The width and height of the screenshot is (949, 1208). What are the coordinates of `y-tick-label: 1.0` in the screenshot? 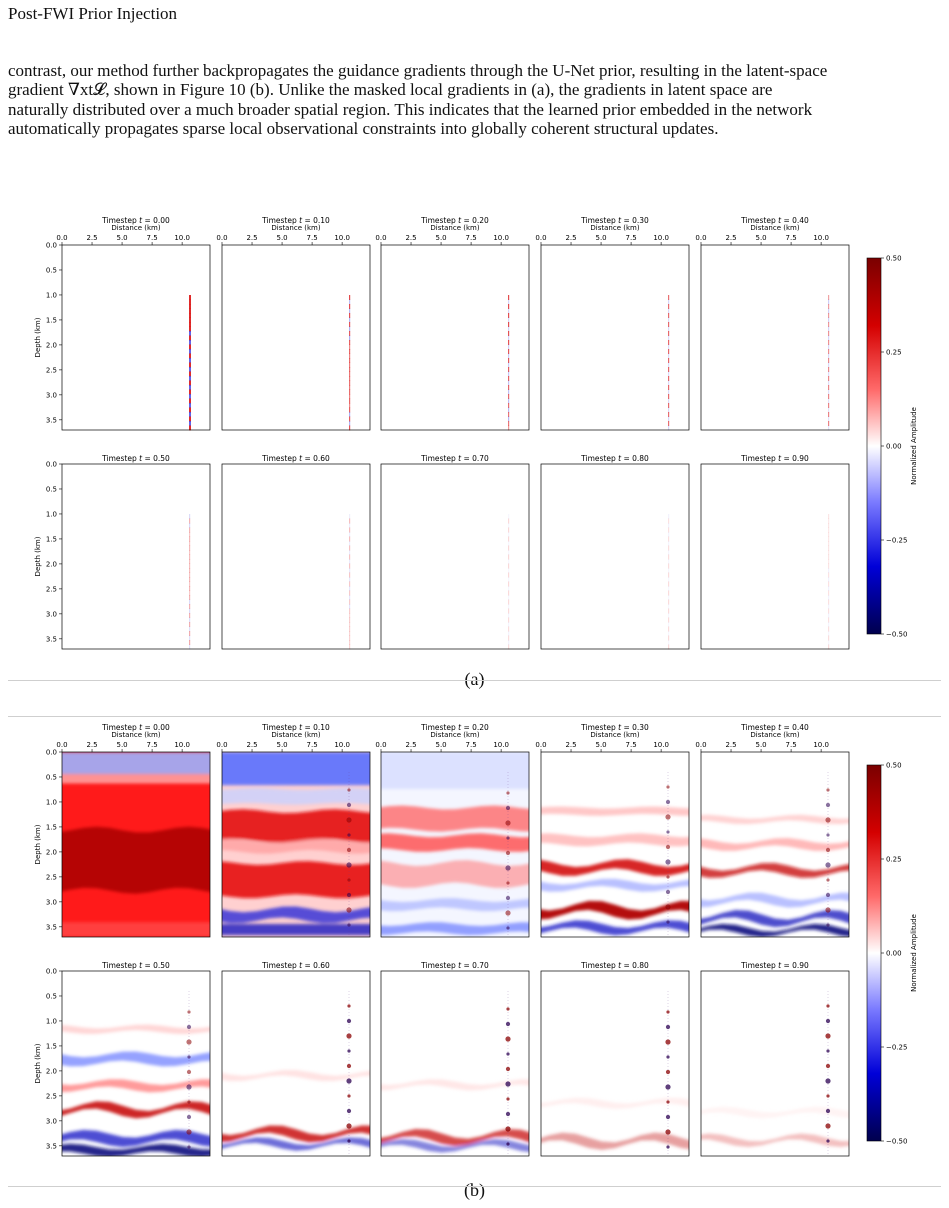 It's located at (51, 1021).